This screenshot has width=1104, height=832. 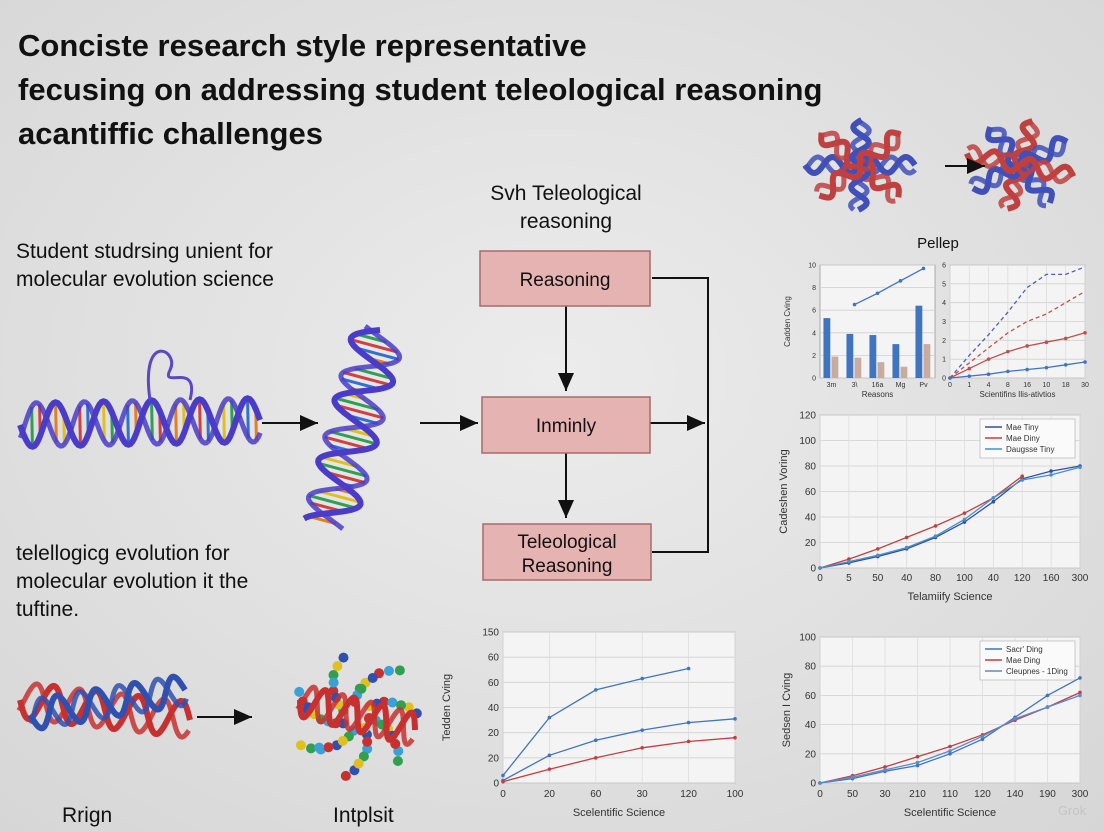 What do you see at coordinates (1047, 794) in the screenshot?
I see `x-tick-label: 190` at bounding box center [1047, 794].